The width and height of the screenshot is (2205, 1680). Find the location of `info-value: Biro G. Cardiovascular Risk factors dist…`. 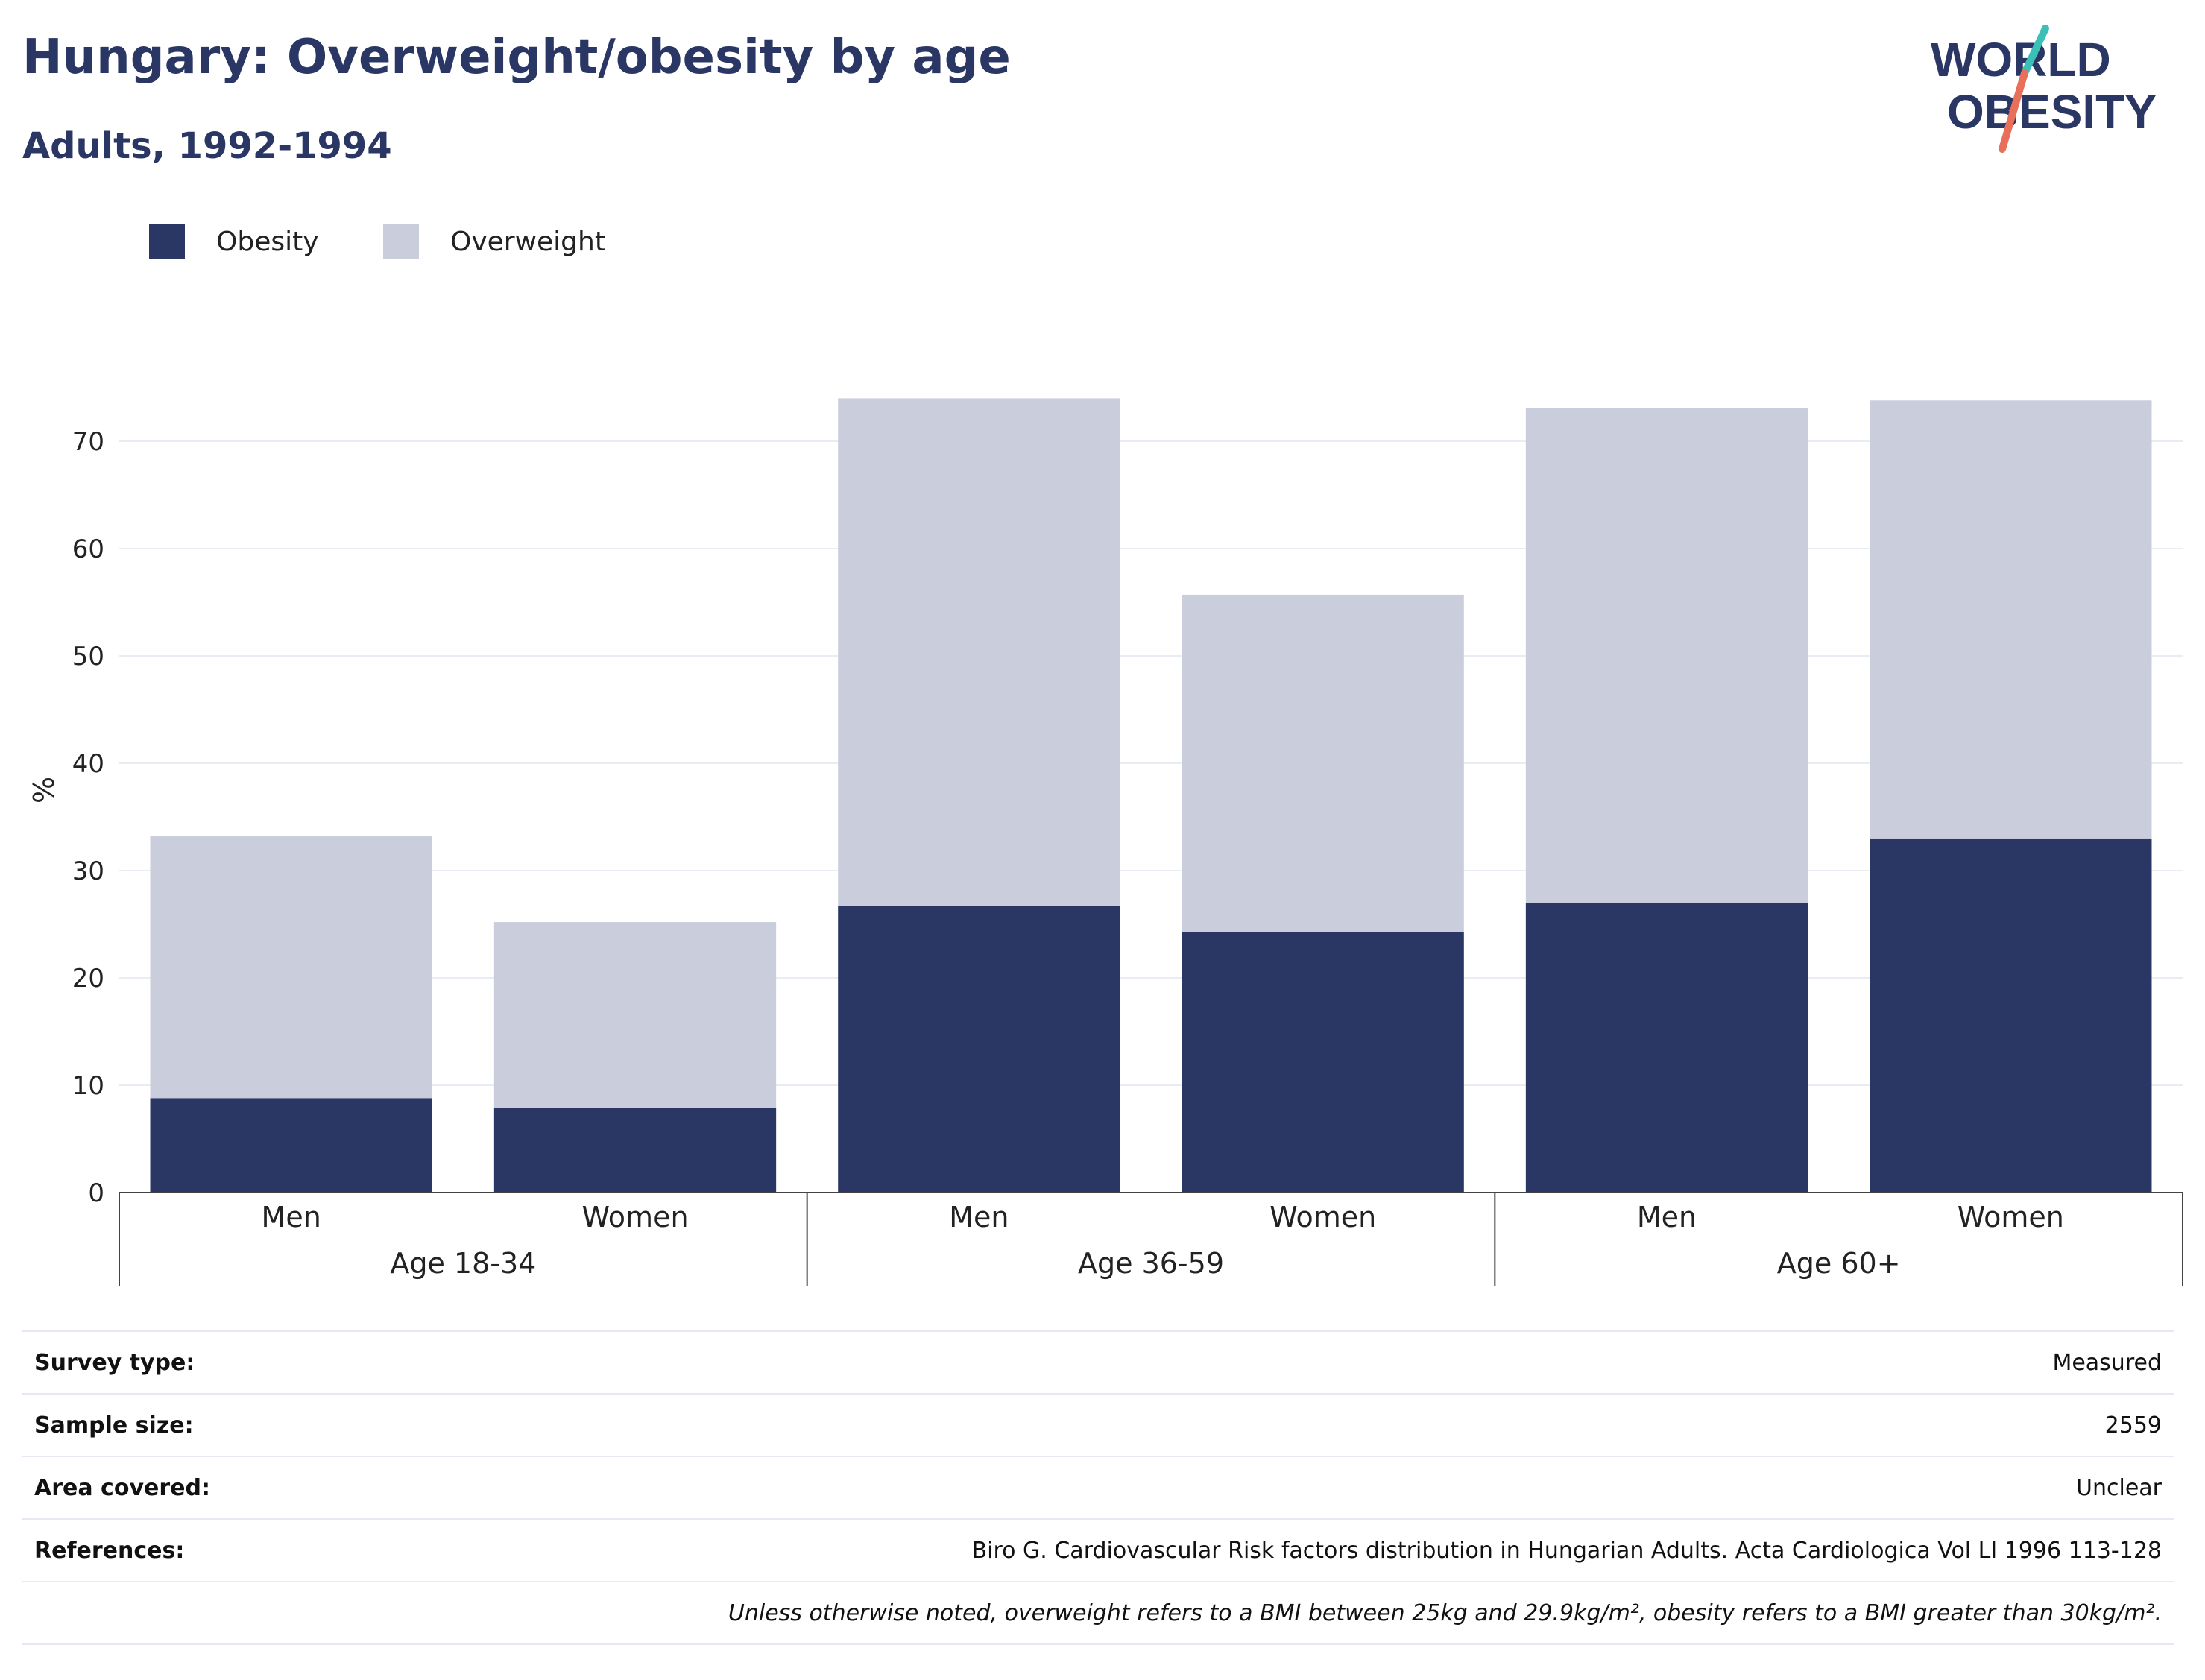

info-value: Biro G. Cardiovascular Risk factors dist… is located at coordinates (1259, 1550).